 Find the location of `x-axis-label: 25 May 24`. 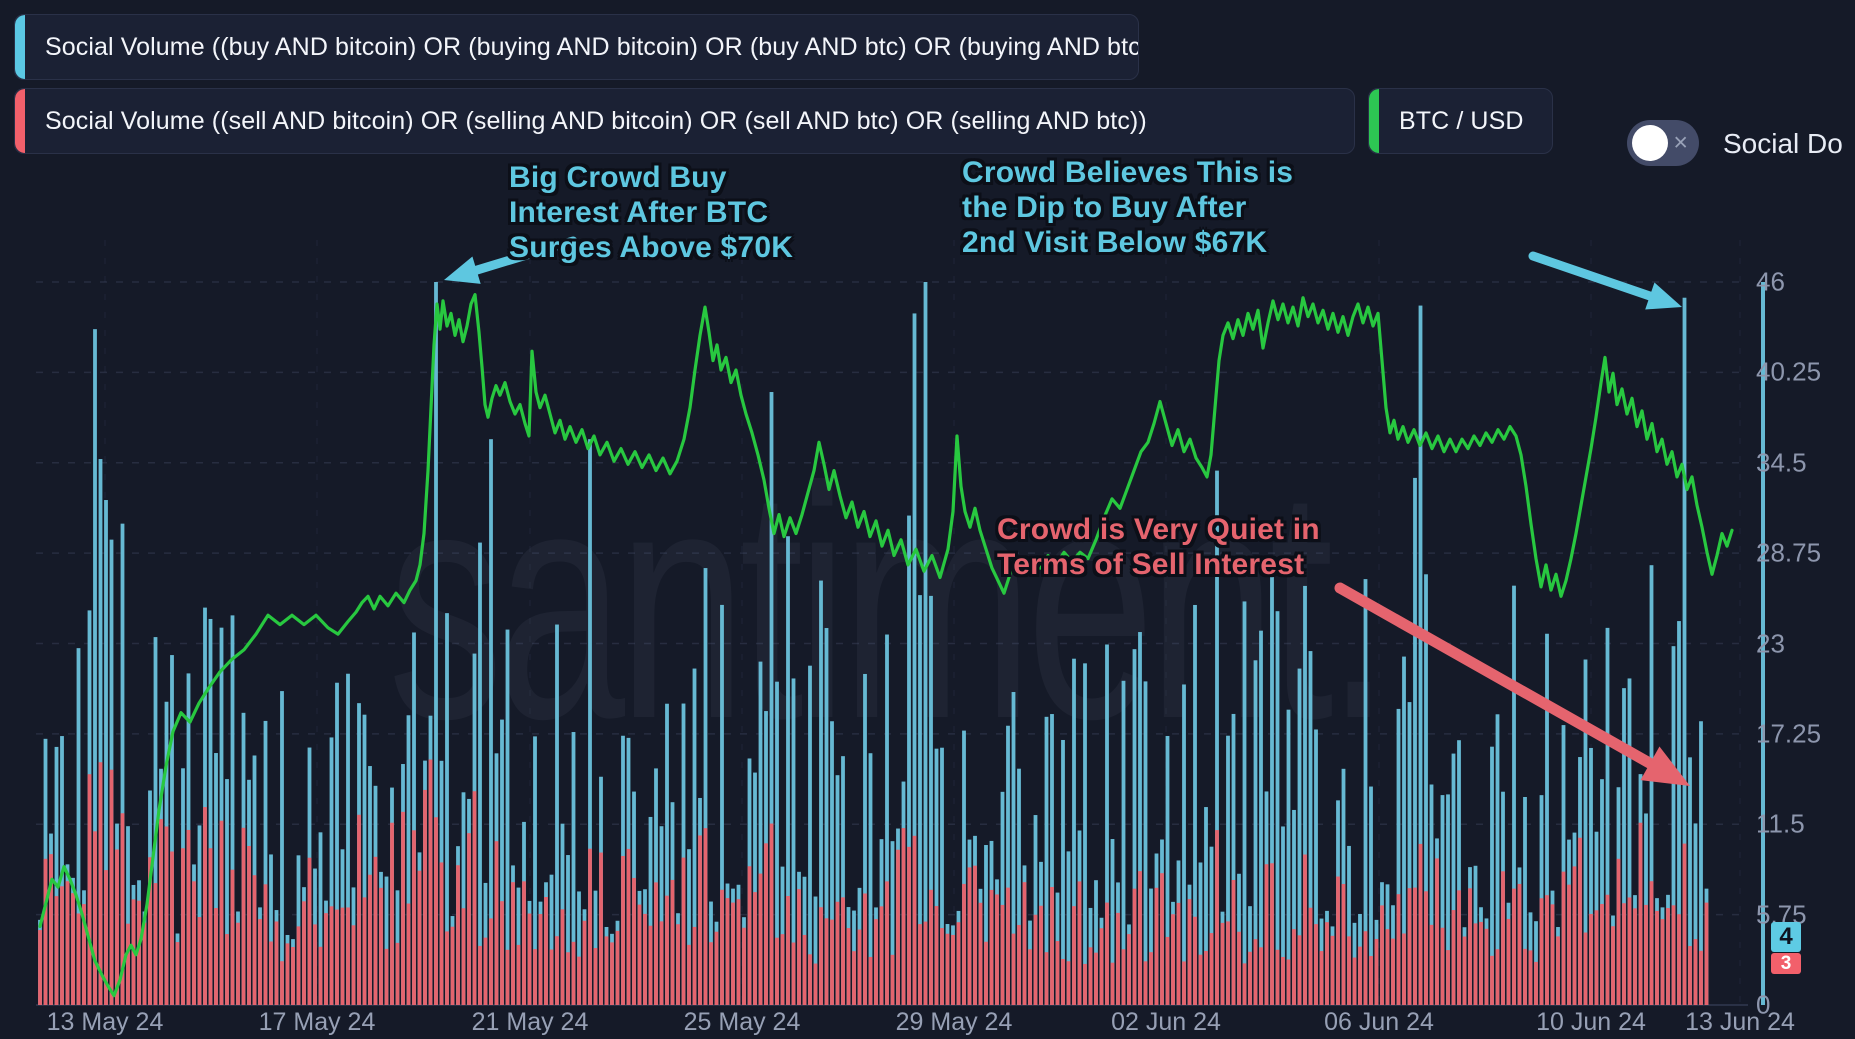

x-axis-label: 25 May 24 is located at coordinates (742, 1022).